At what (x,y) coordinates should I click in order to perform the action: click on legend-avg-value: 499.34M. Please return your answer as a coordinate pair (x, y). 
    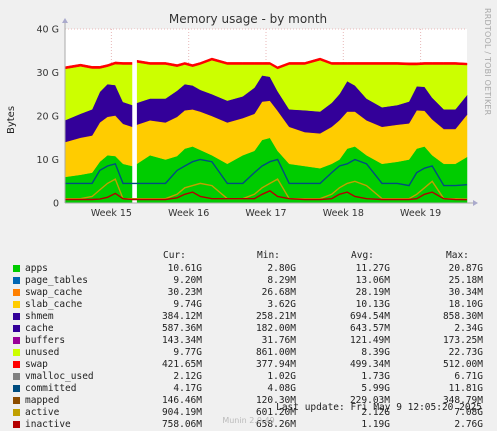
    Looking at the image, I should click on (369, 364).